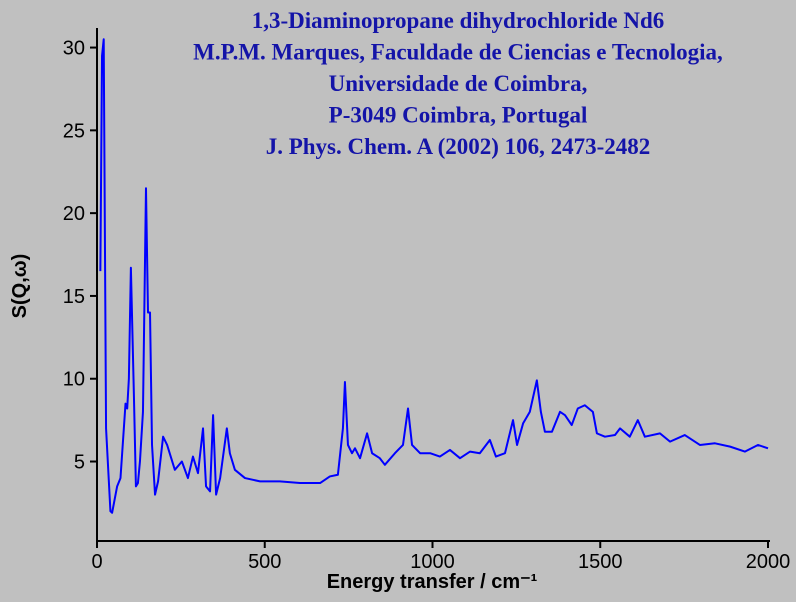  What do you see at coordinates (74, 49) in the screenshot?
I see `y-tick-label: 30` at bounding box center [74, 49].